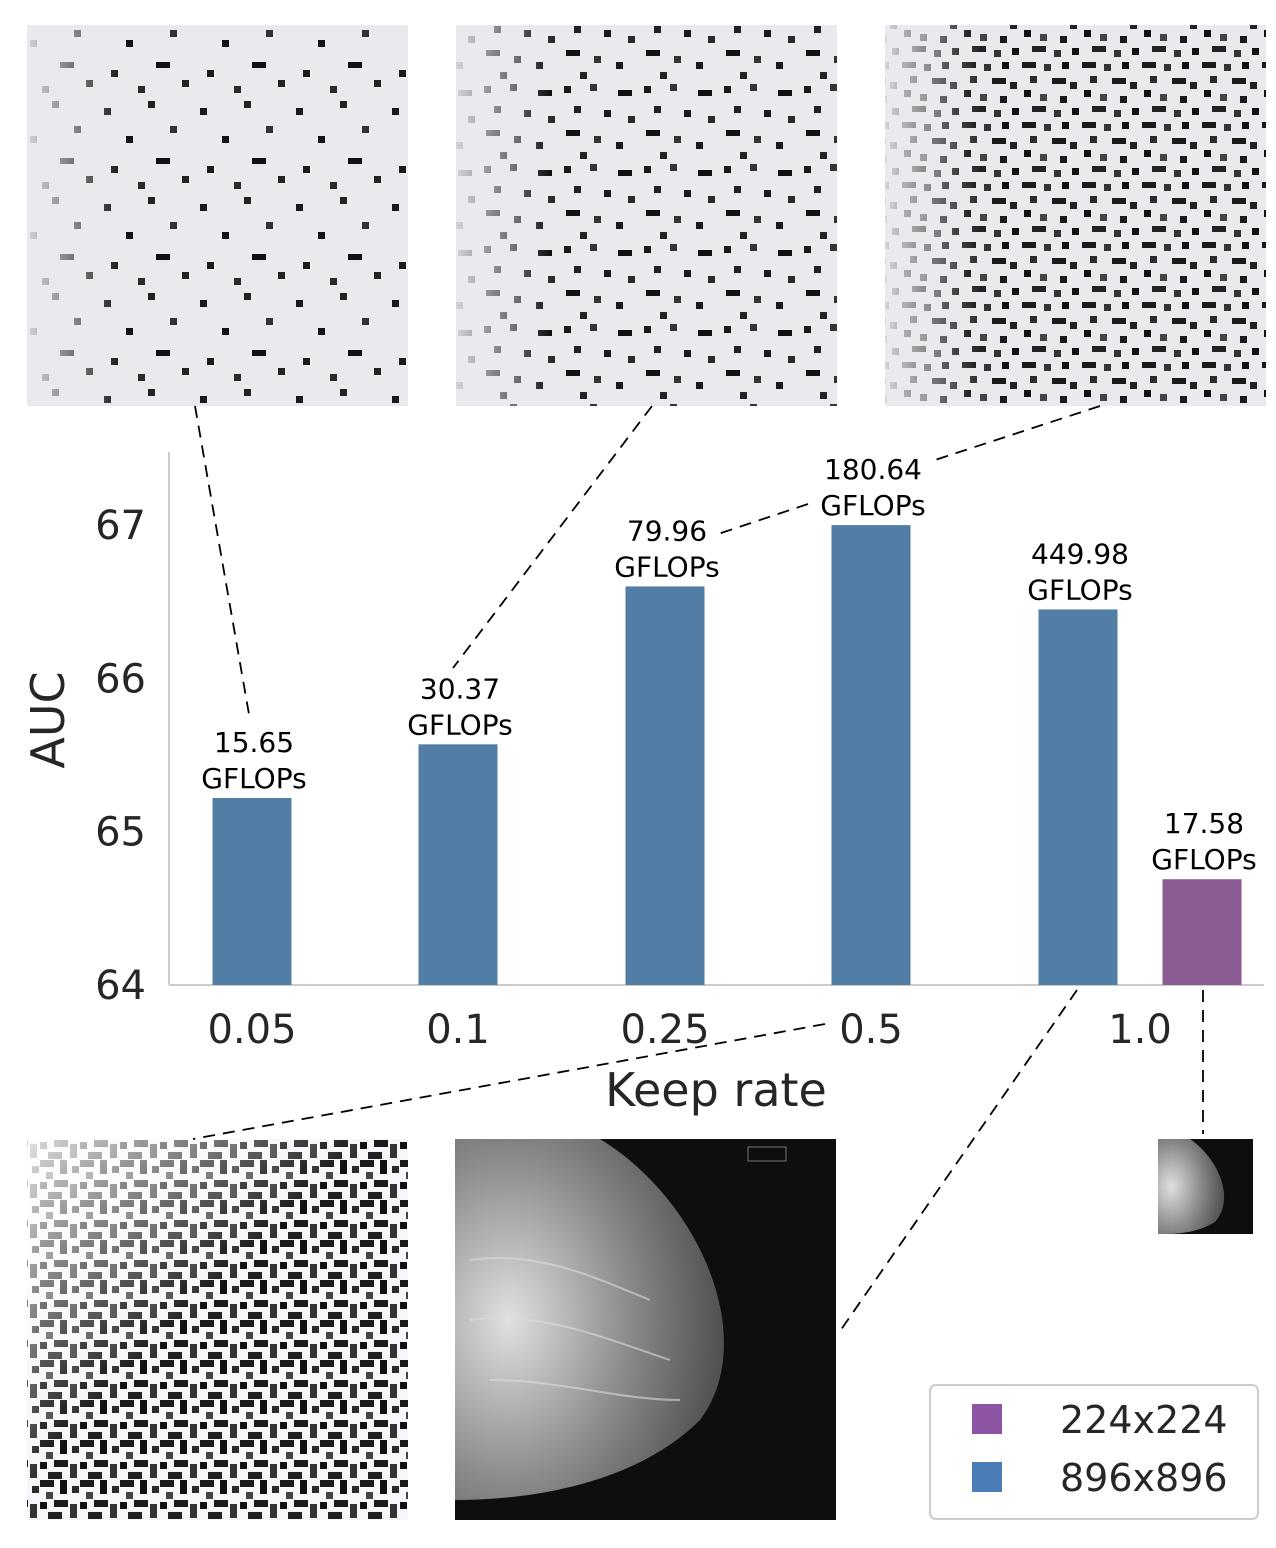 Image resolution: width=1276 pixels, height=1548 pixels. What do you see at coordinates (665, 785) in the screenshot?
I see `bar-896x896-0.25` at bounding box center [665, 785].